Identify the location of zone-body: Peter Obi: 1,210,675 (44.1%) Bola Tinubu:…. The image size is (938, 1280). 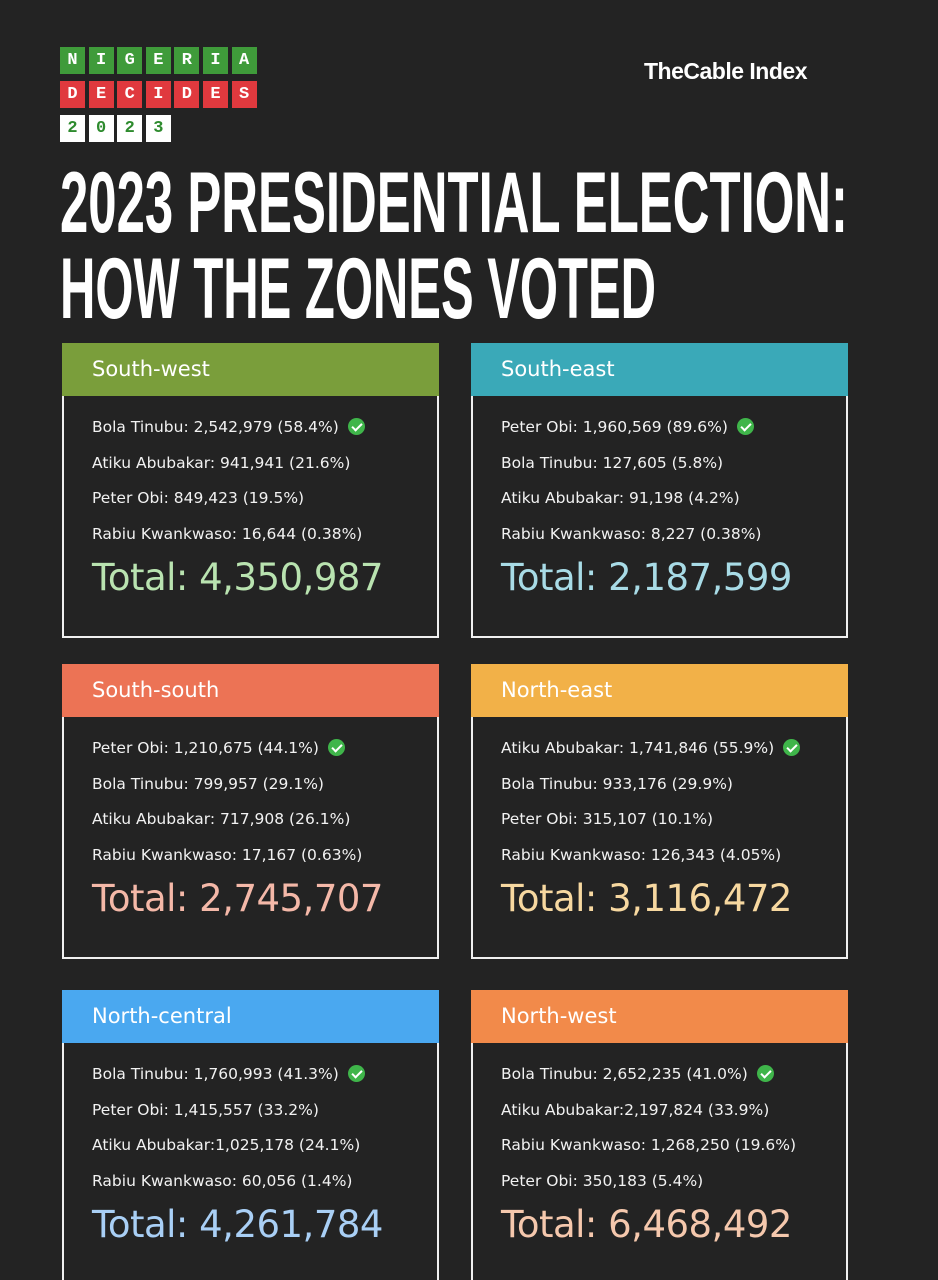
(250, 838).